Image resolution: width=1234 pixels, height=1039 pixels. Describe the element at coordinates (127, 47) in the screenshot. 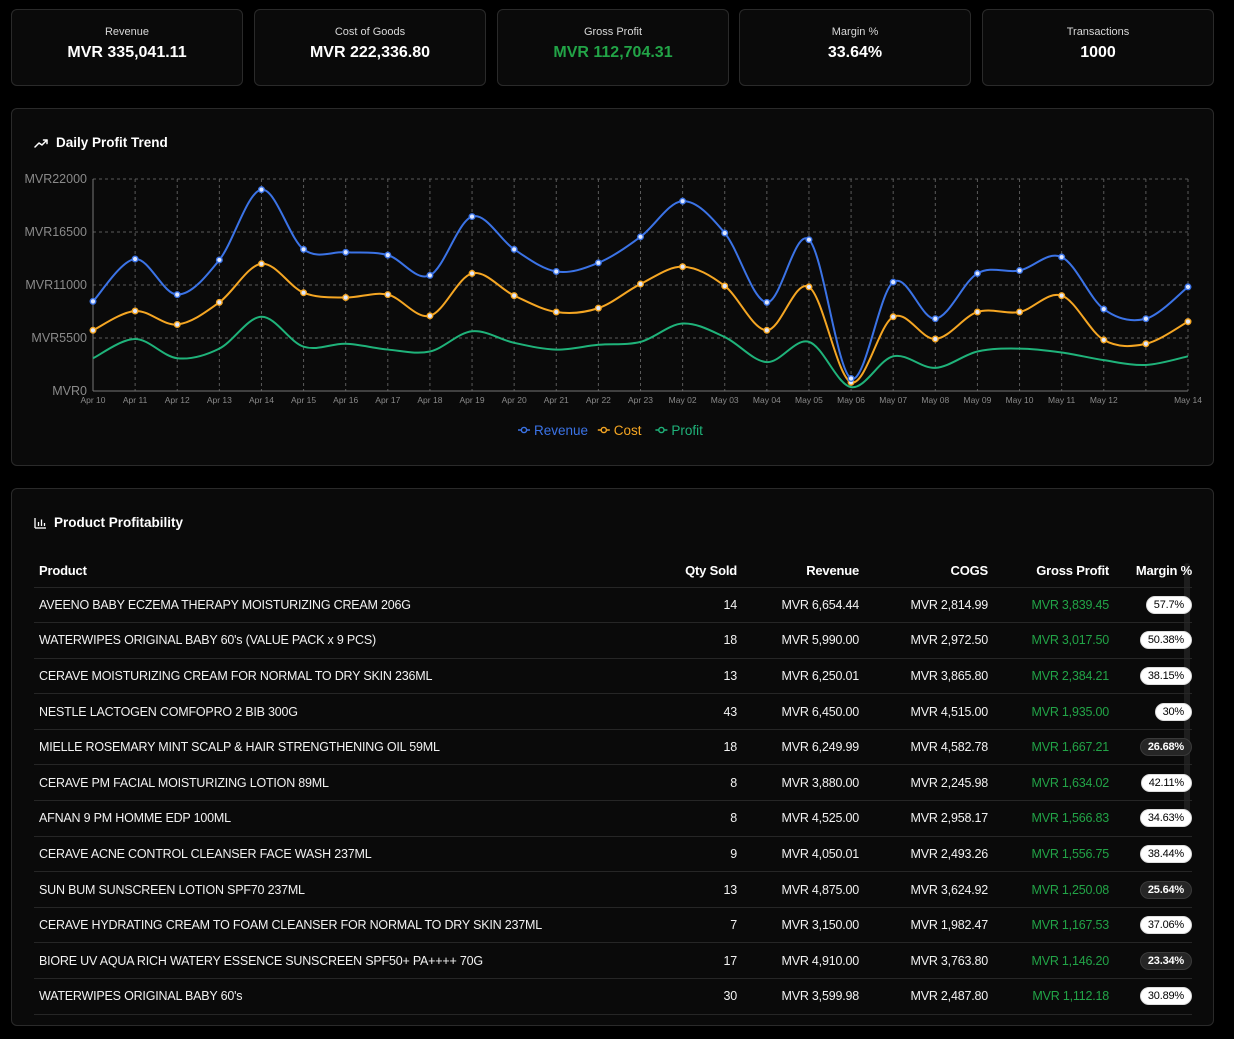

I see `kpi-card-revenue: Revenue MVR 335,041.11` at that location.